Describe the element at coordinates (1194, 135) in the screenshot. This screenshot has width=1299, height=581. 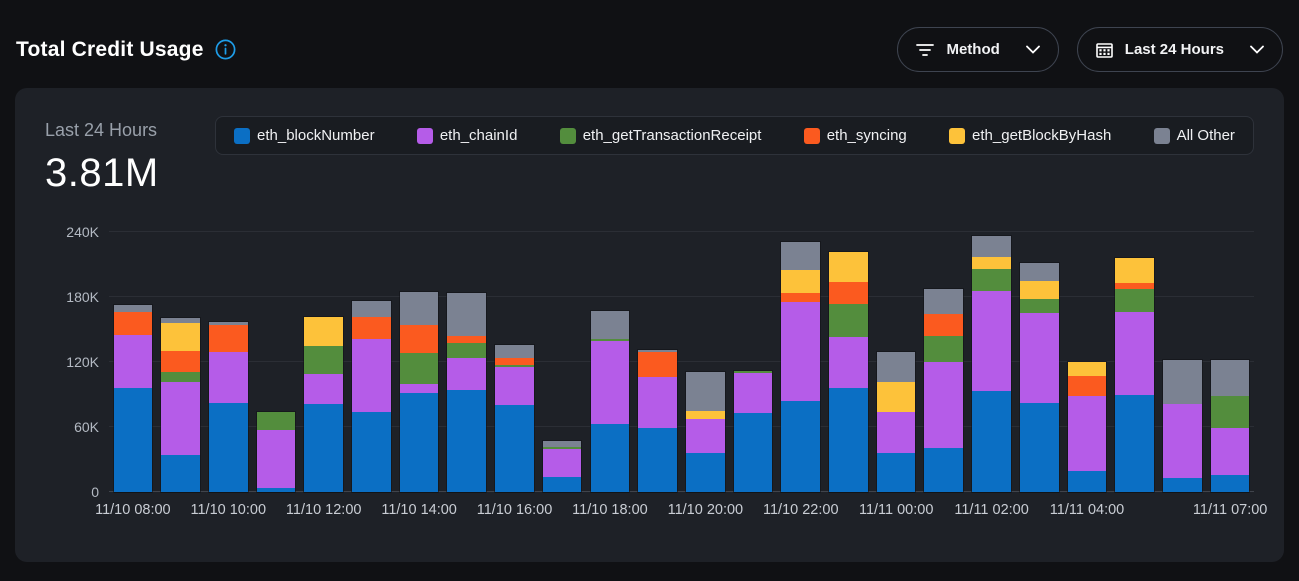
I see `legend-item: All Other` at that location.